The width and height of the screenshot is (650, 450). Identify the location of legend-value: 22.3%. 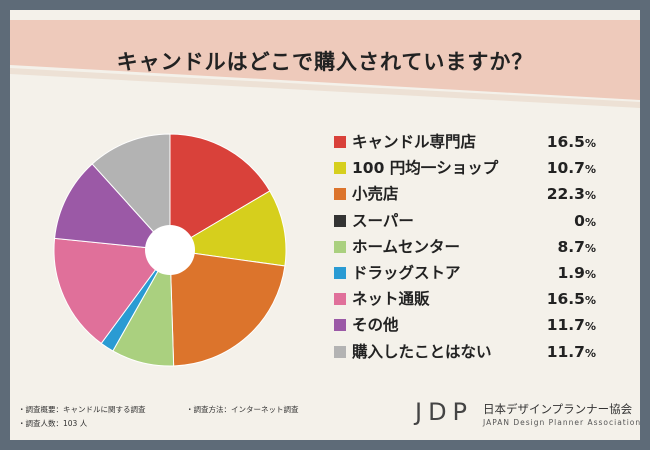
(571, 195).